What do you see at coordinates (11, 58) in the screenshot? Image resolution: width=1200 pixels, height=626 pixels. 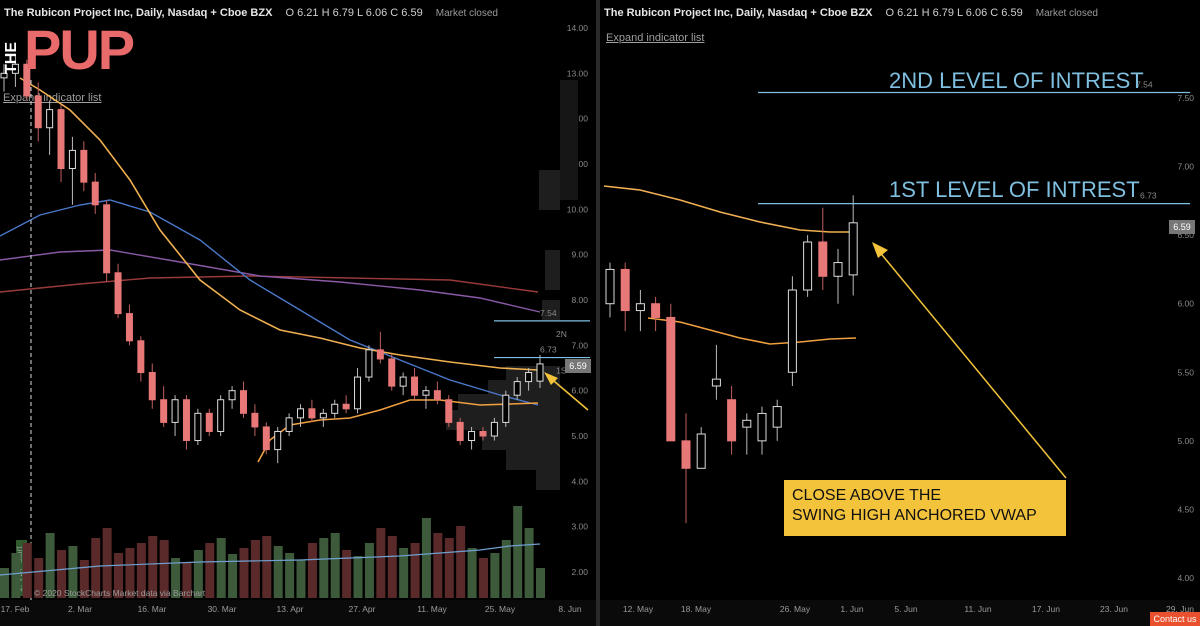 I see `svg-text: THE` at bounding box center [11, 58].